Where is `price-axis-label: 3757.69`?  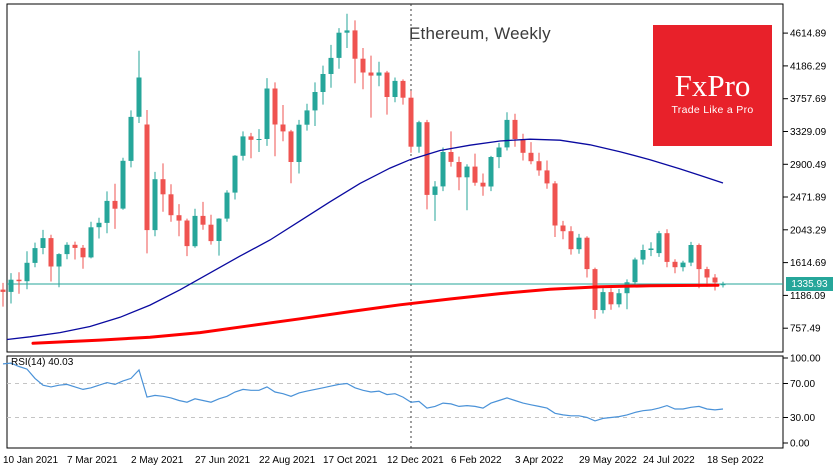
price-axis-label: 3757.69 is located at coordinates (808, 99).